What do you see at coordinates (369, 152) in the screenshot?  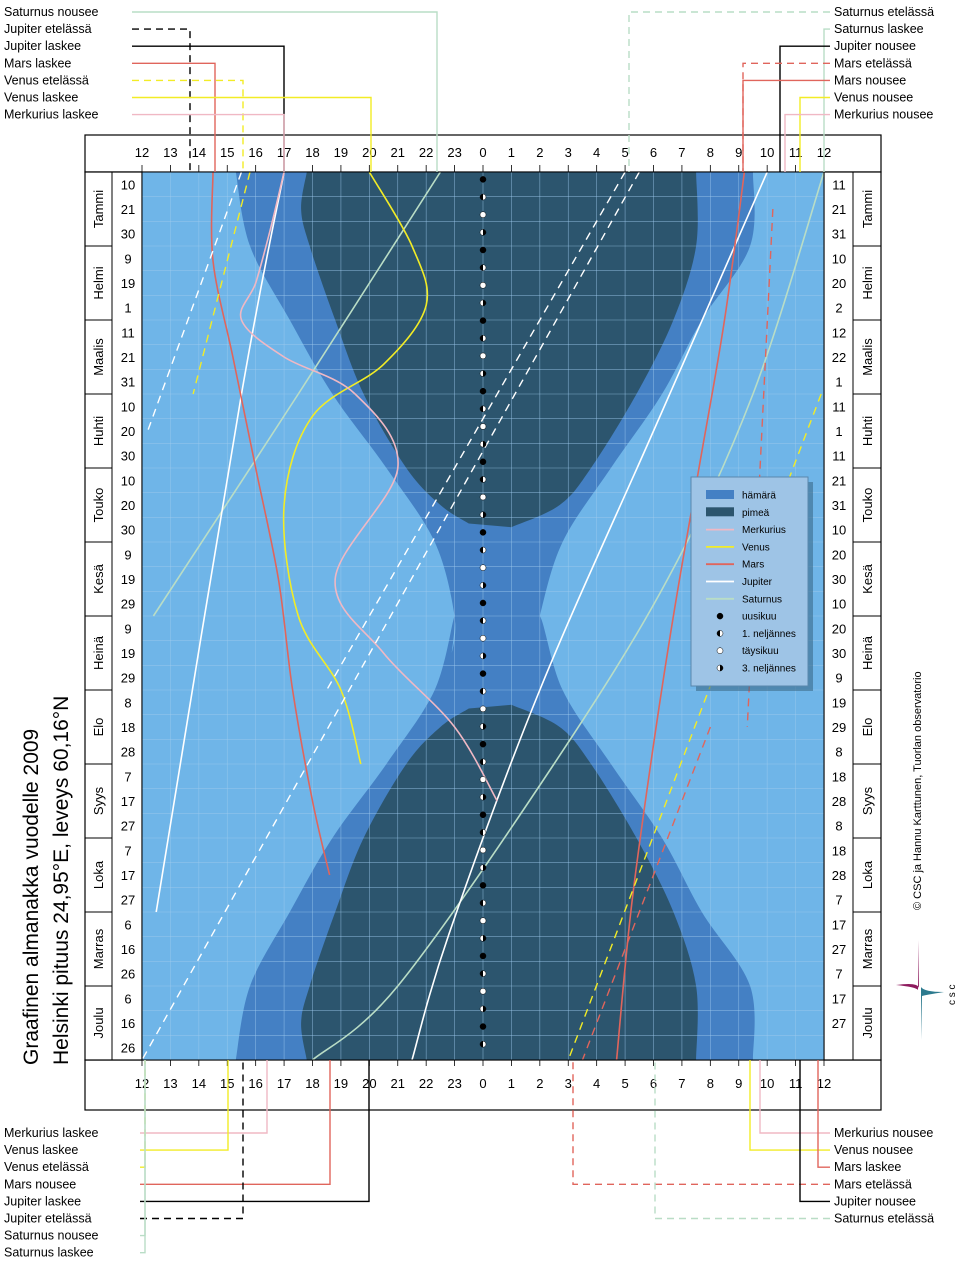 I see `hour-tick-label: 20` at bounding box center [369, 152].